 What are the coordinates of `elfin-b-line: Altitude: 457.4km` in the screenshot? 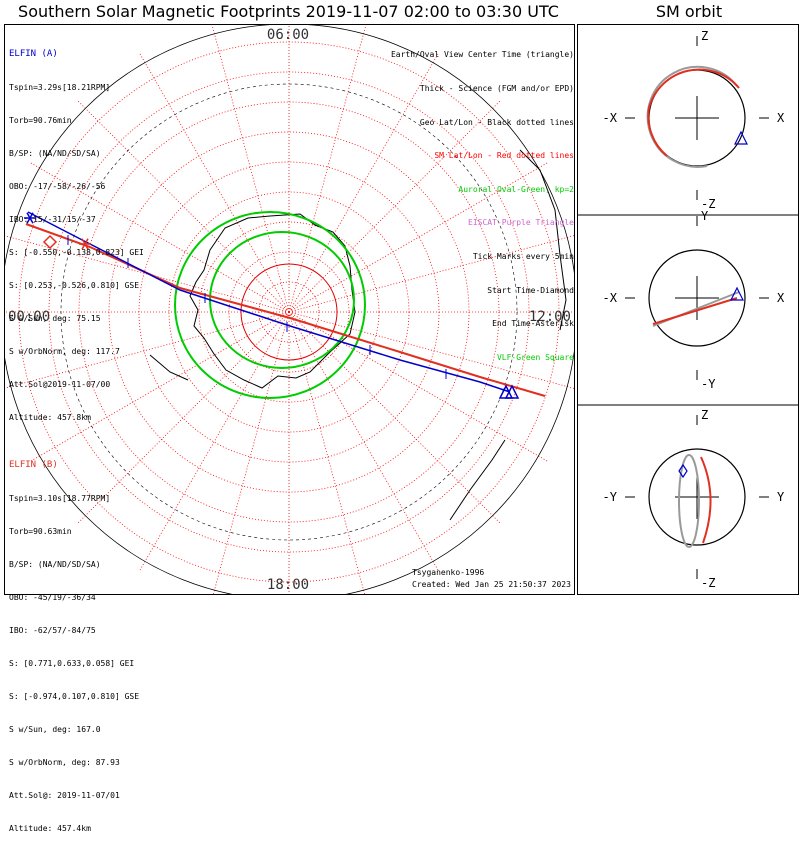 It's located at (50, 828).